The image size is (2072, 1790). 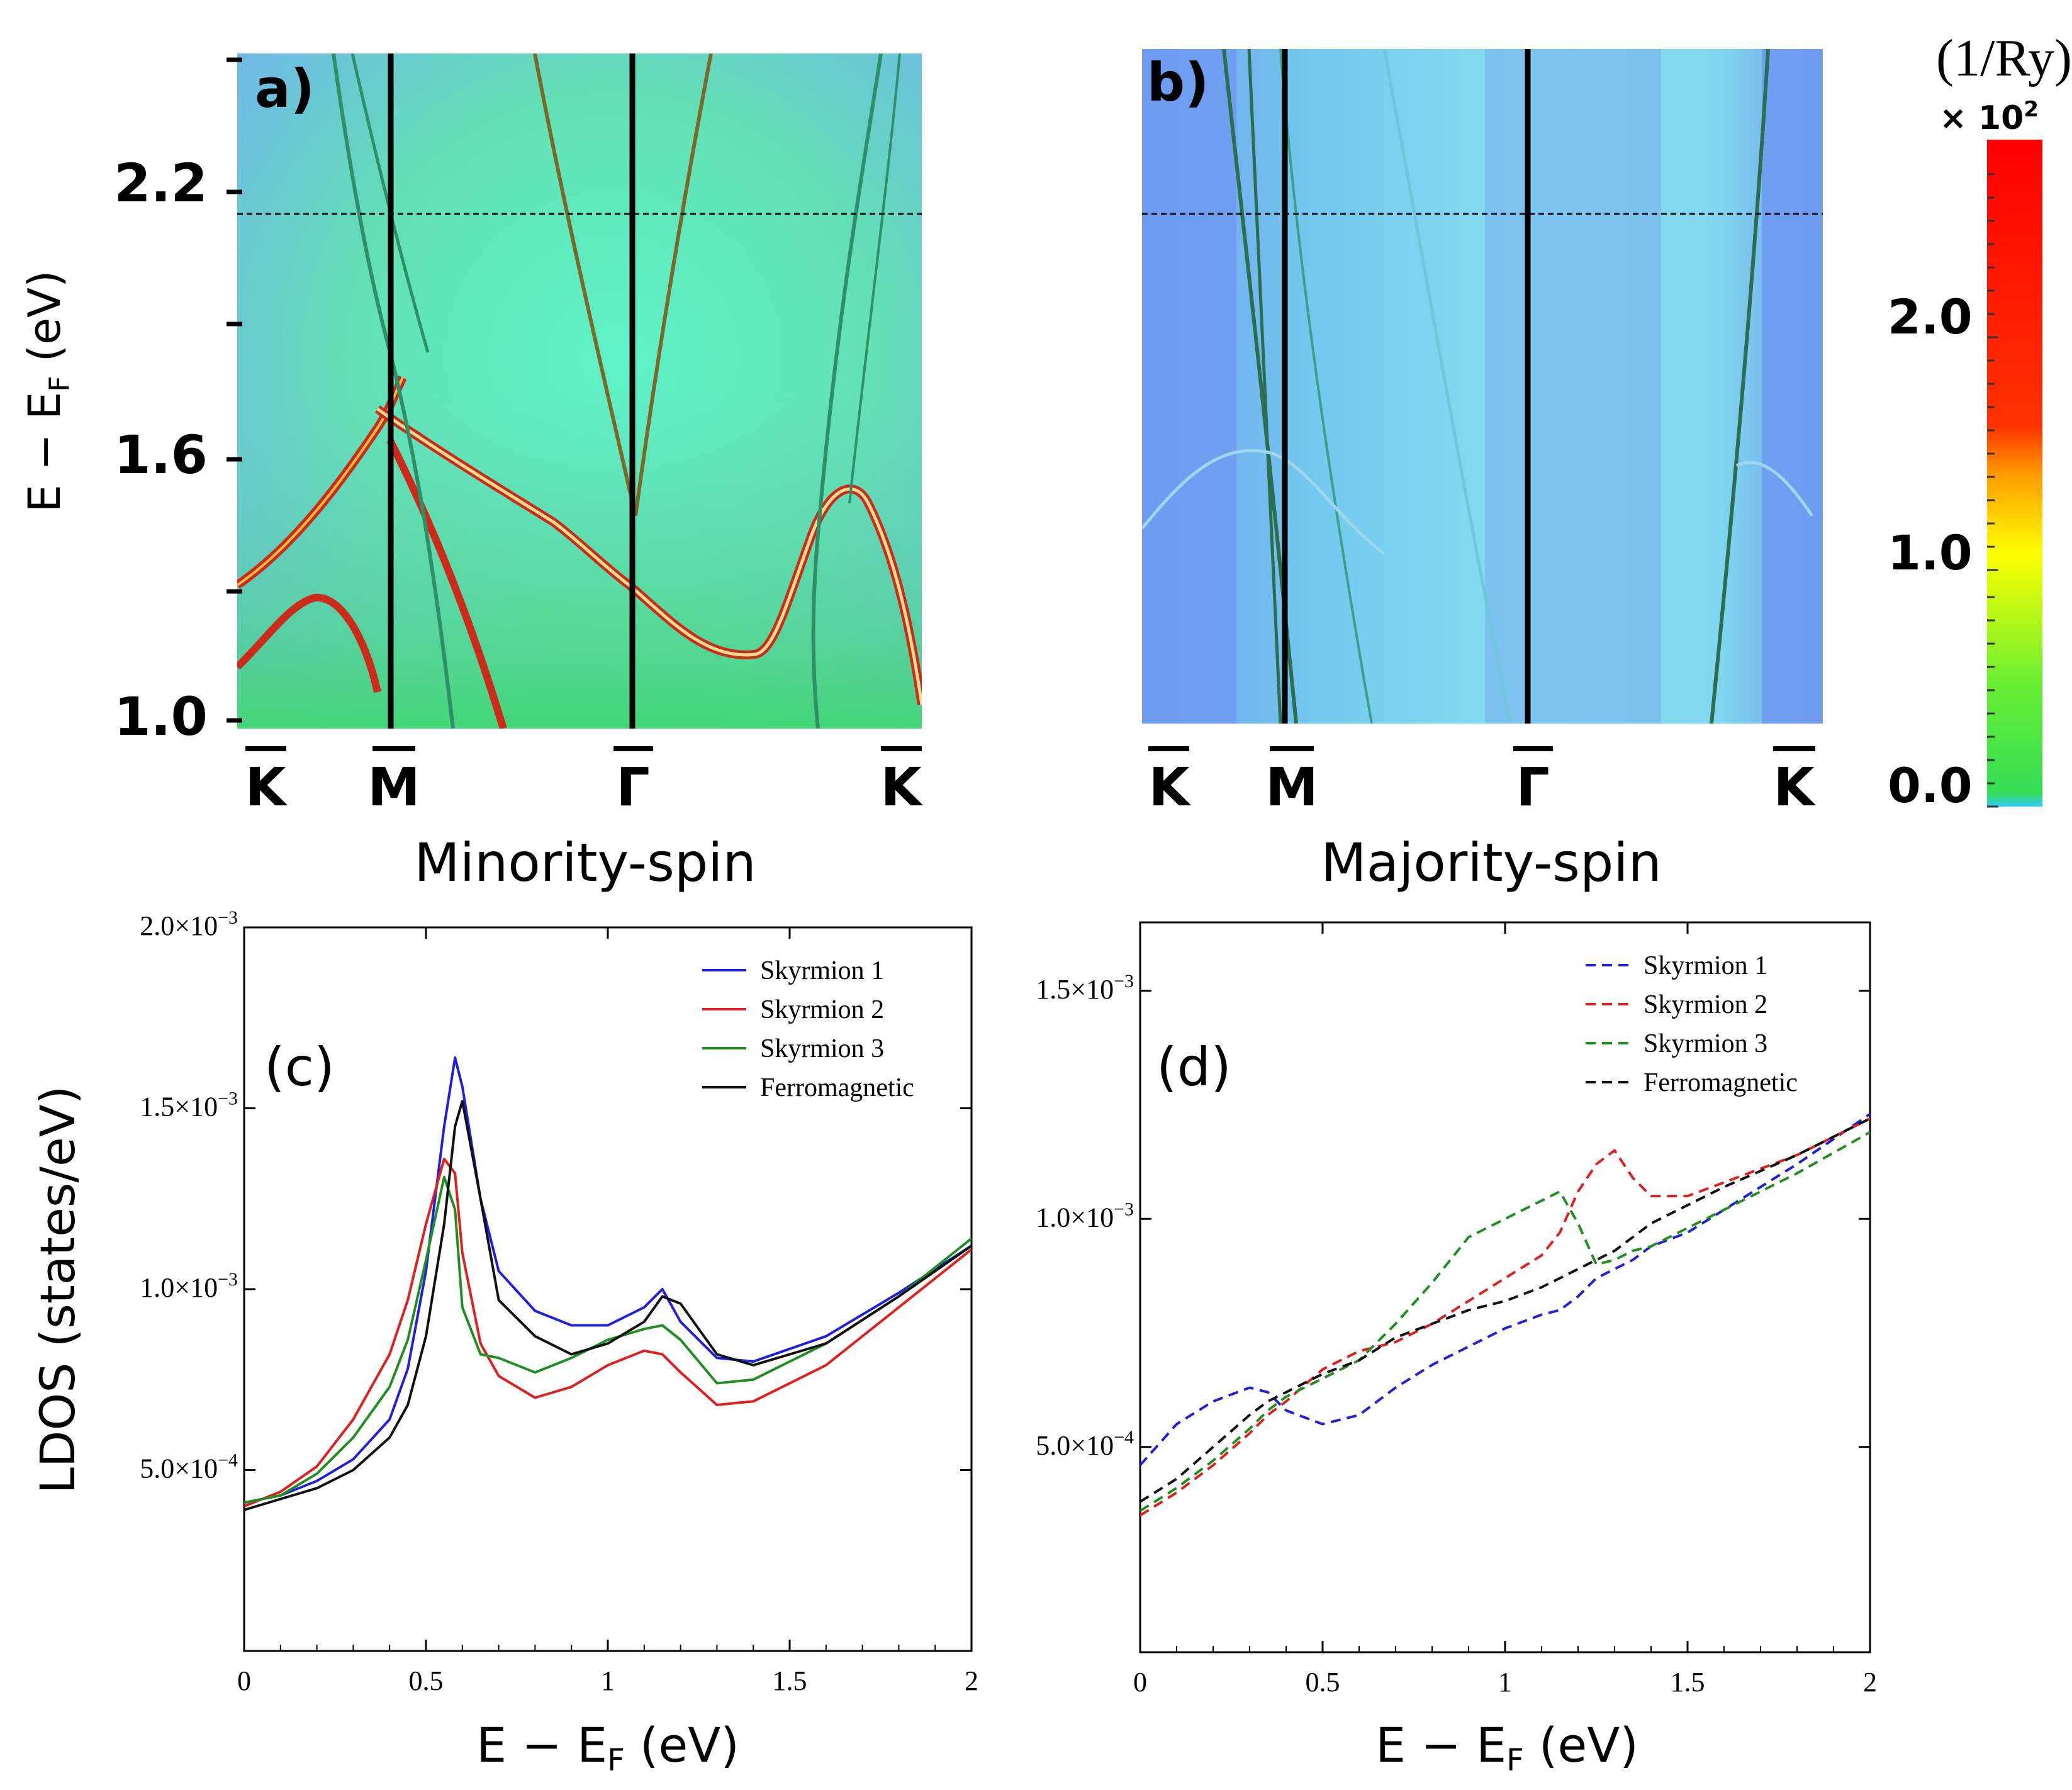 I want to click on y-tick-mantissa: 1.0×10, so click(x=179, y=1287).